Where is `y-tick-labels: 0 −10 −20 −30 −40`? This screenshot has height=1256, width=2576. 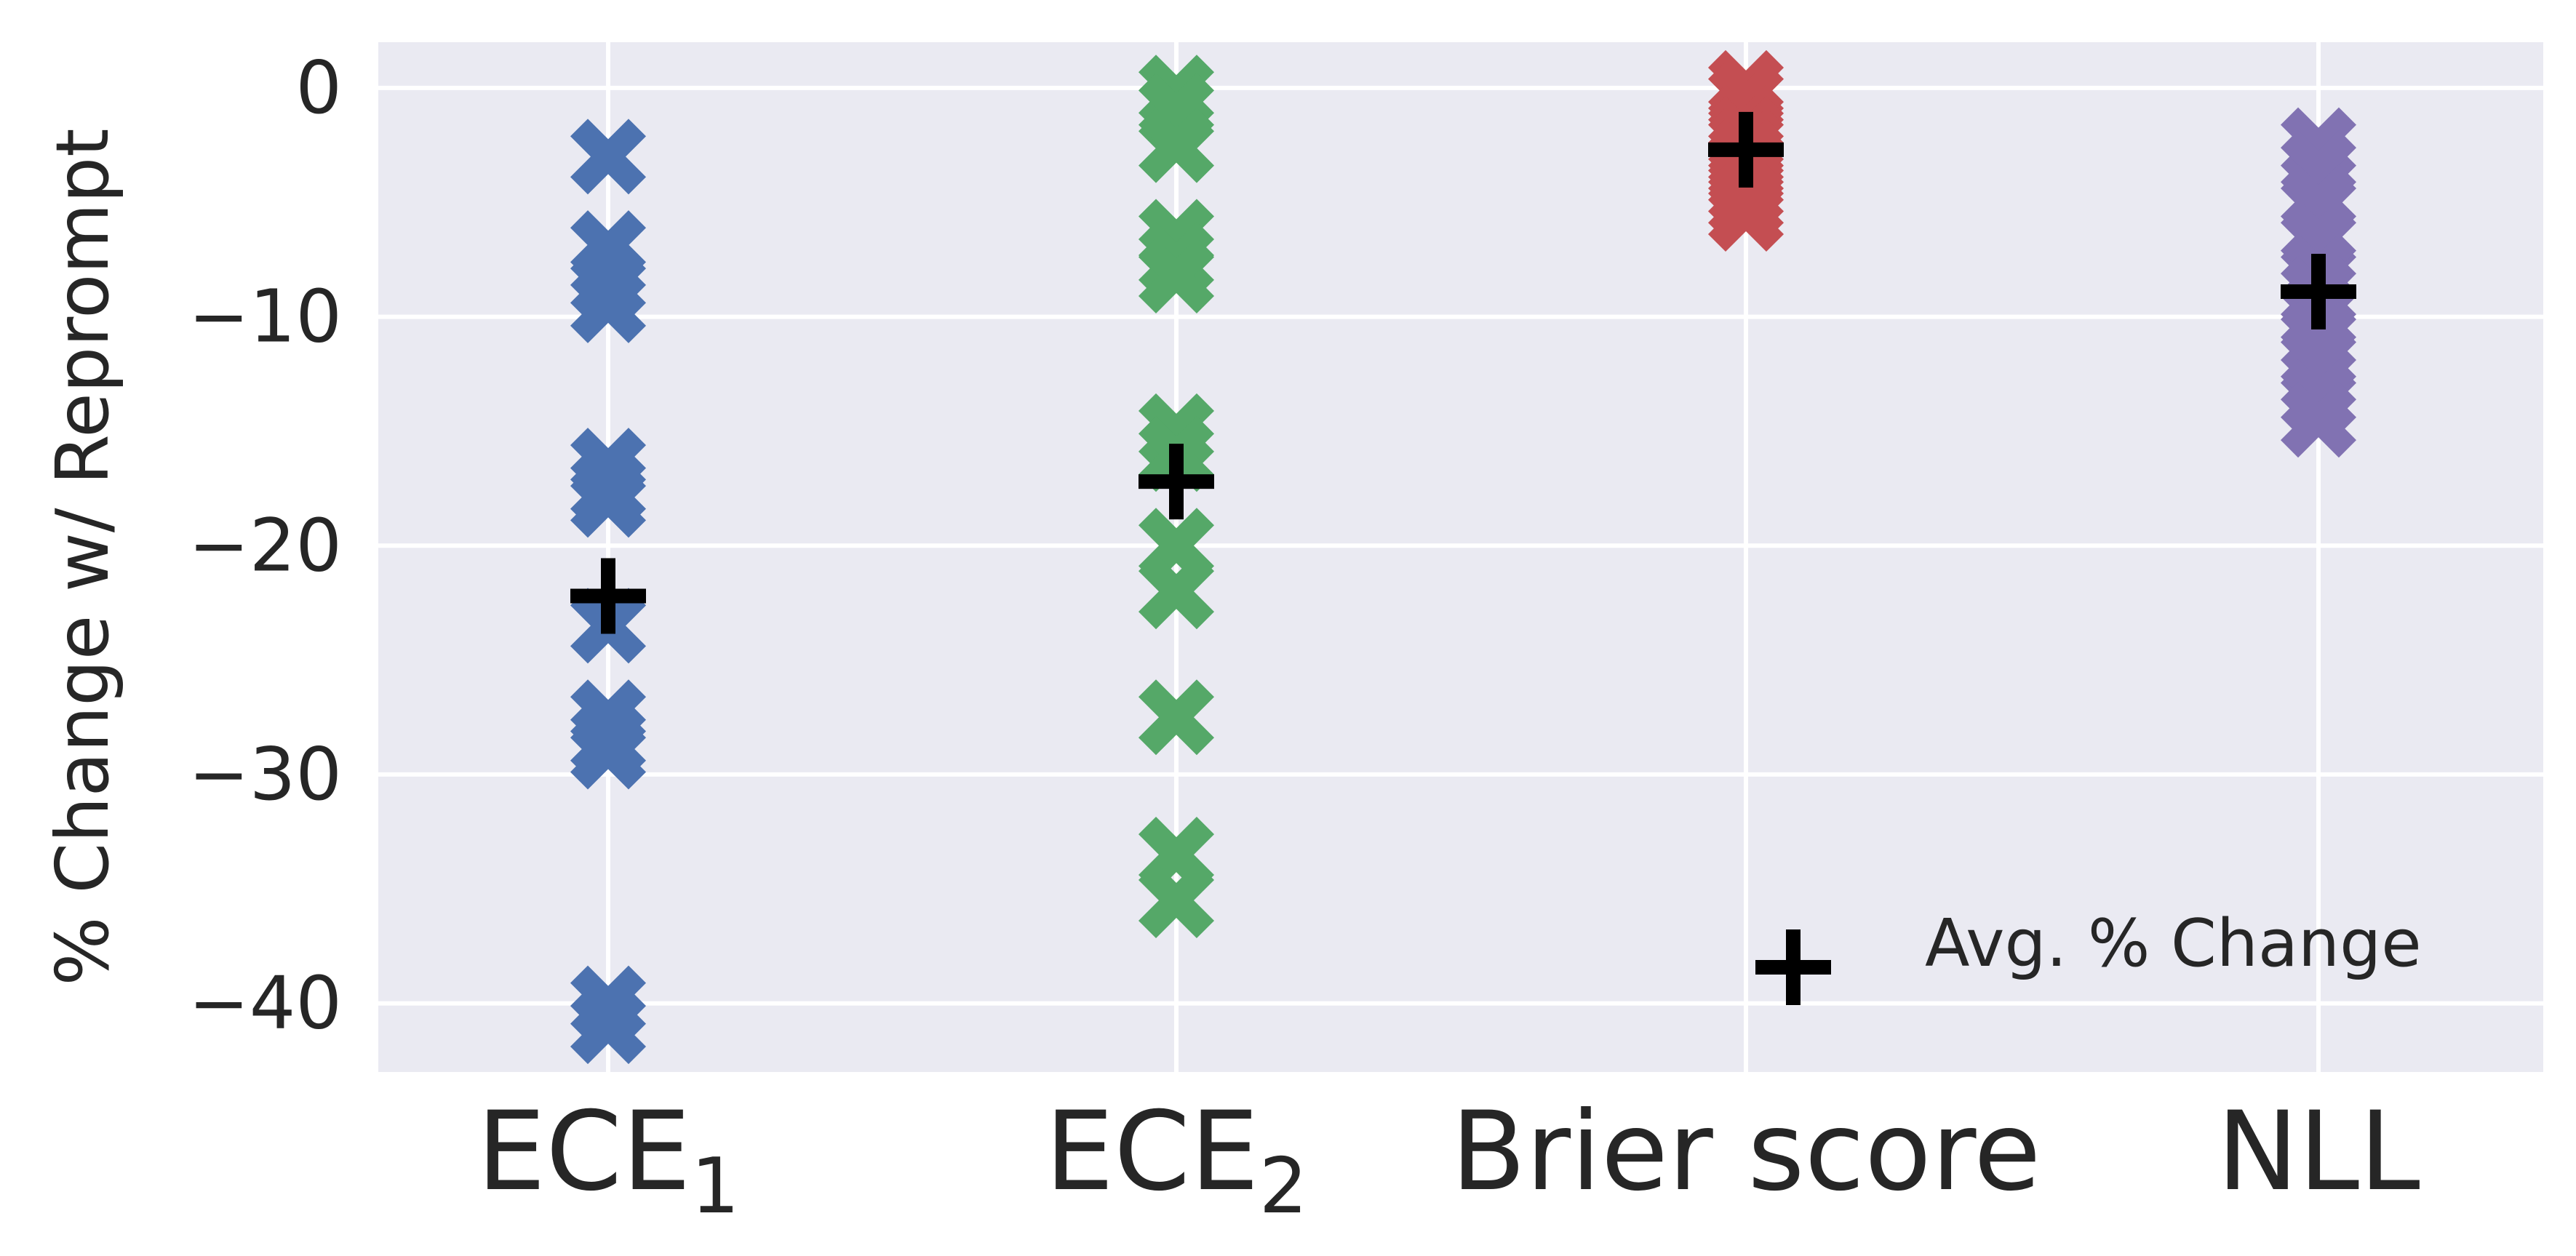
y-tick-labels: 0 −10 −20 −30 −40 is located at coordinates (265, 545).